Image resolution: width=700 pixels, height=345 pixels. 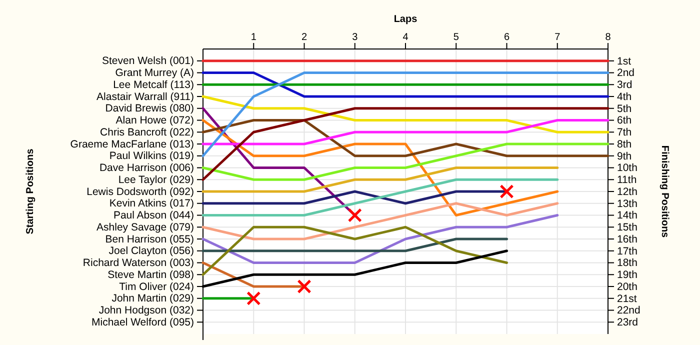 I want to click on y-tick-label: 1st, so click(x=624, y=61).